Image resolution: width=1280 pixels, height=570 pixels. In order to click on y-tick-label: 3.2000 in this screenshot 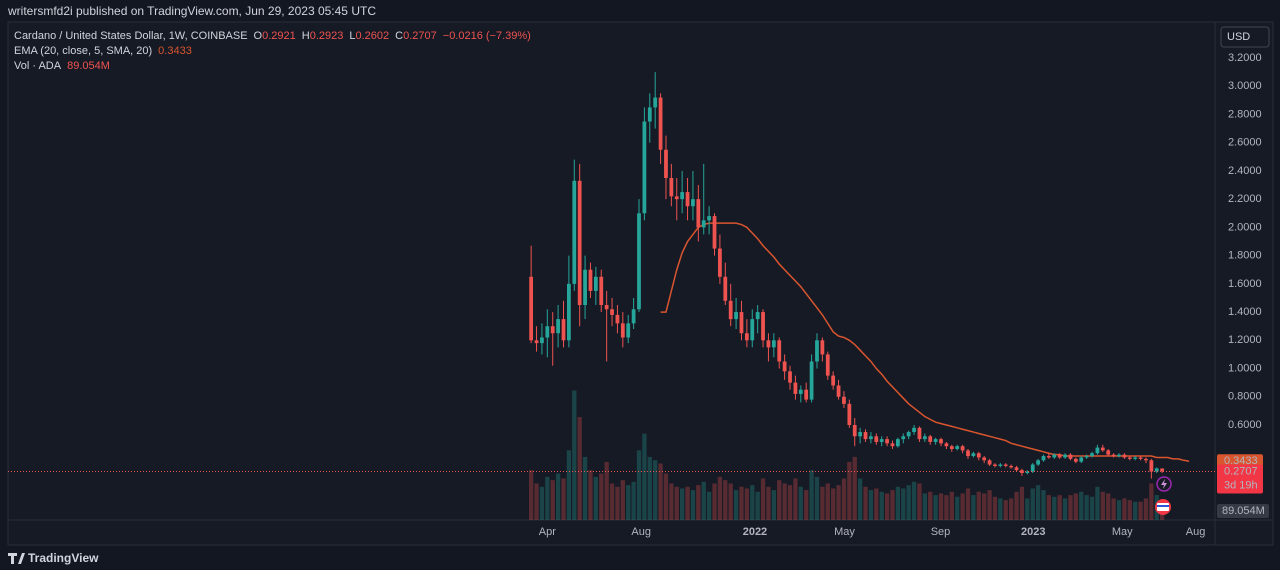, I will do `click(1245, 58)`.